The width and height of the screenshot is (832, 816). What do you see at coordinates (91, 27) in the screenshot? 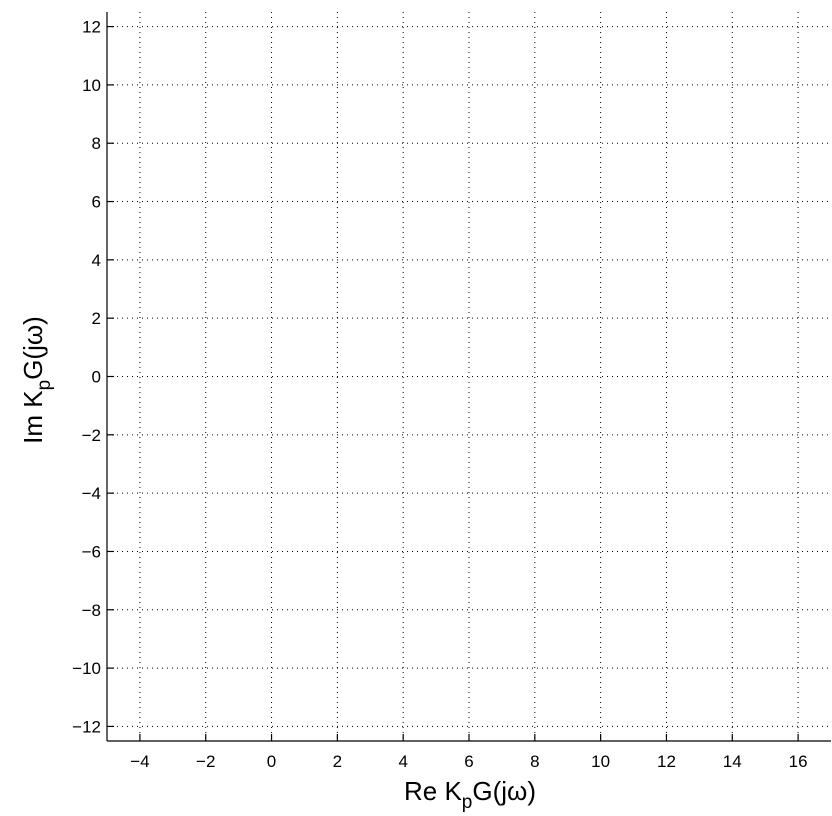
I see `y-tick-label: 12` at bounding box center [91, 27].